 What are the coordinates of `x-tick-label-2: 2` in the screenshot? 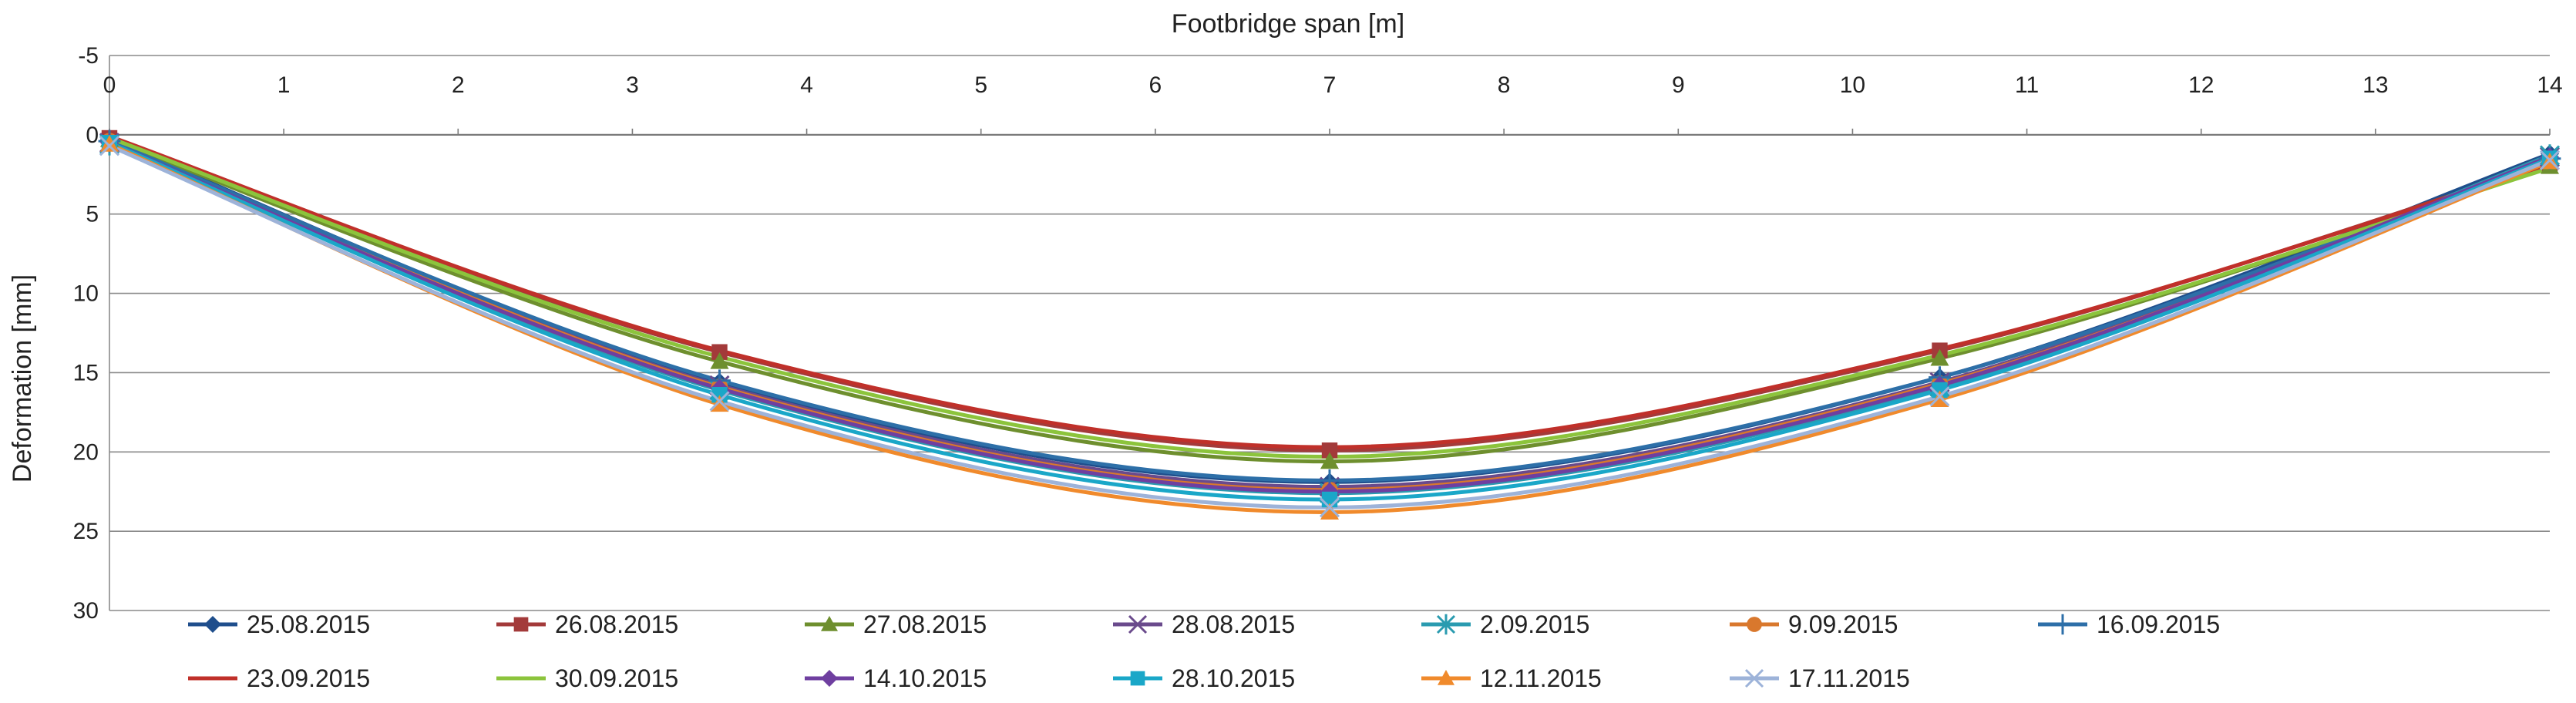 It's located at (458, 85).